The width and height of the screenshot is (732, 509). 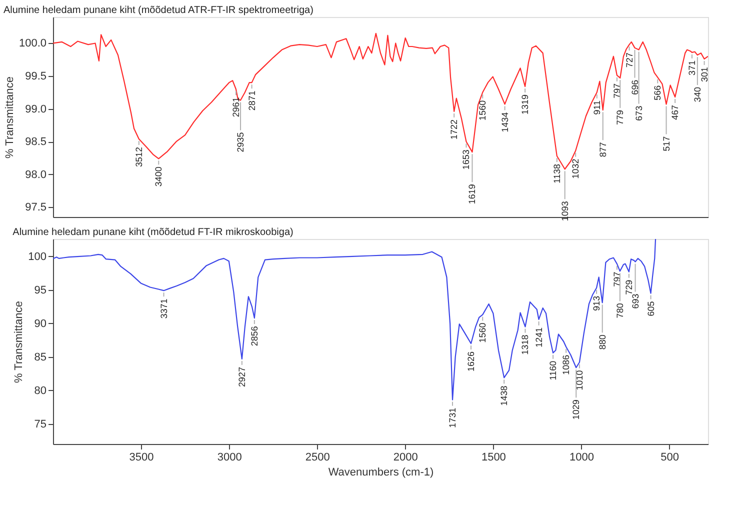 What do you see at coordinates (40, 357) in the screenshot?
I see `y-tick-label: 85` at bounding box center [40, 357].